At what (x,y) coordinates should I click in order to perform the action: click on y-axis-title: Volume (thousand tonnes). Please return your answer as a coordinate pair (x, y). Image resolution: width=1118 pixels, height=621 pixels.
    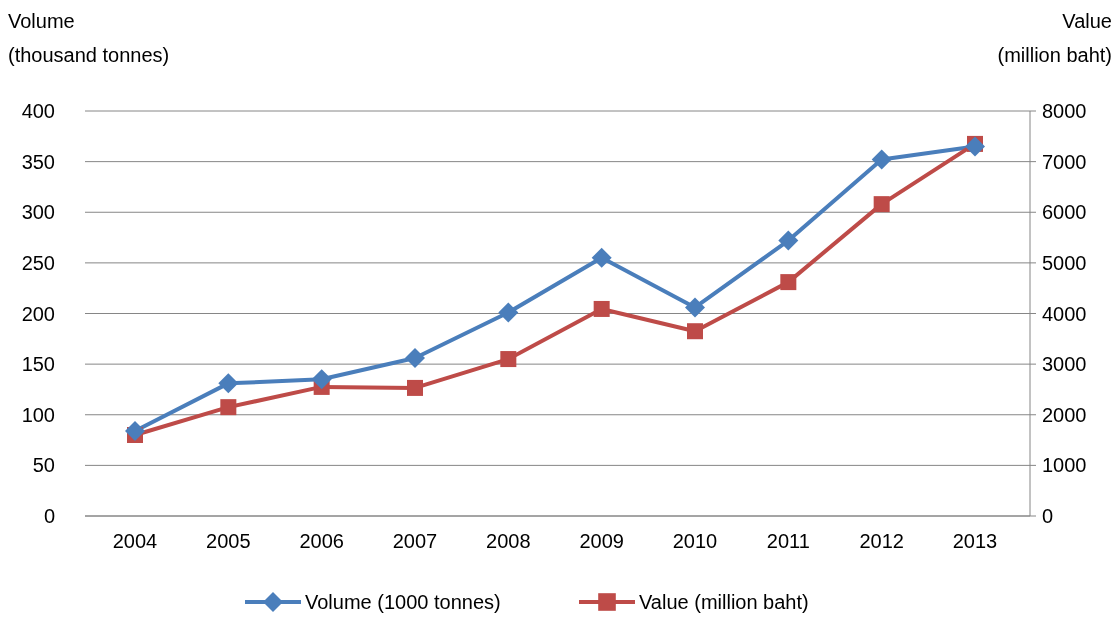
    Looking at the image, I should click on (89, 38).